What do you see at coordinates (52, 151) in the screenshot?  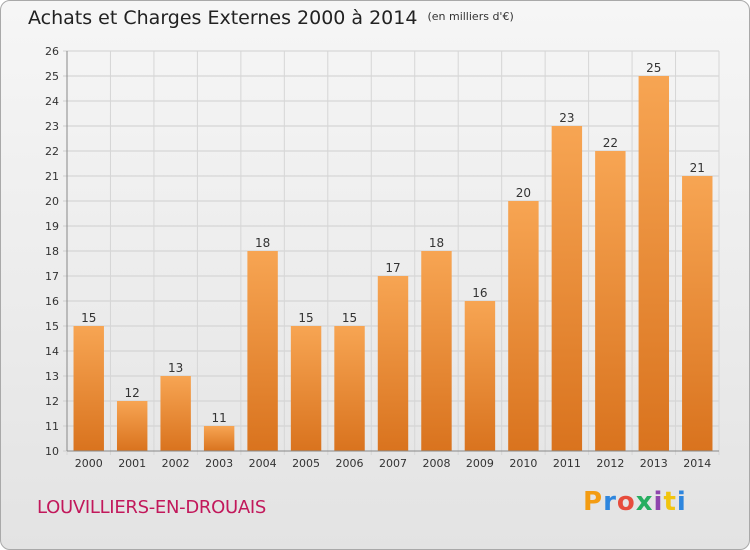 I see `y-tick-label: 22` at bounding box center [52, 151].